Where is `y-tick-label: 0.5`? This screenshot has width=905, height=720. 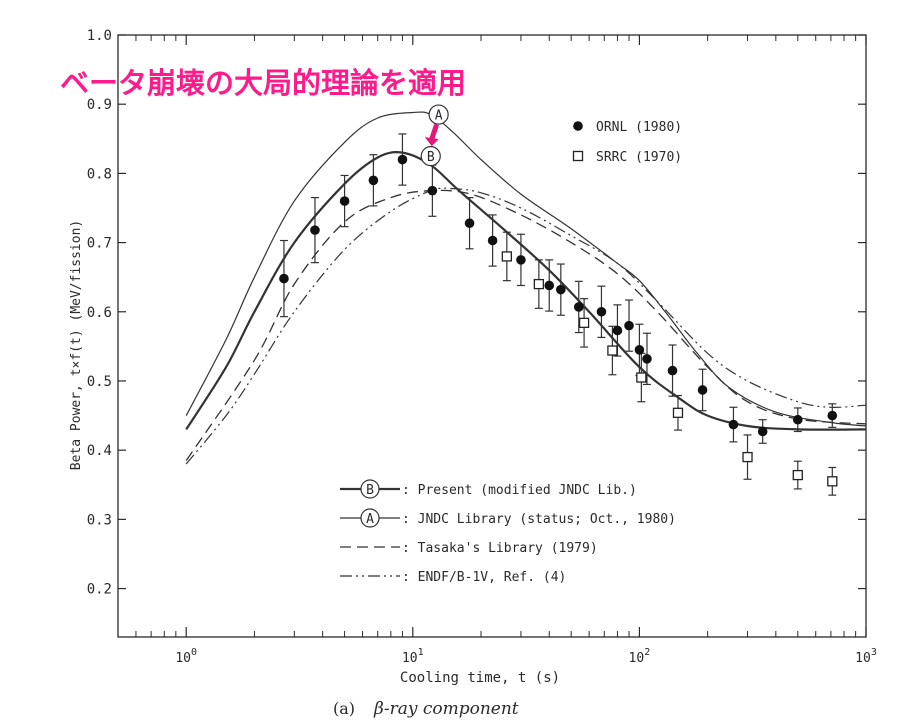 y-tick-label: 0.5 is located at coordinates (99, 382).